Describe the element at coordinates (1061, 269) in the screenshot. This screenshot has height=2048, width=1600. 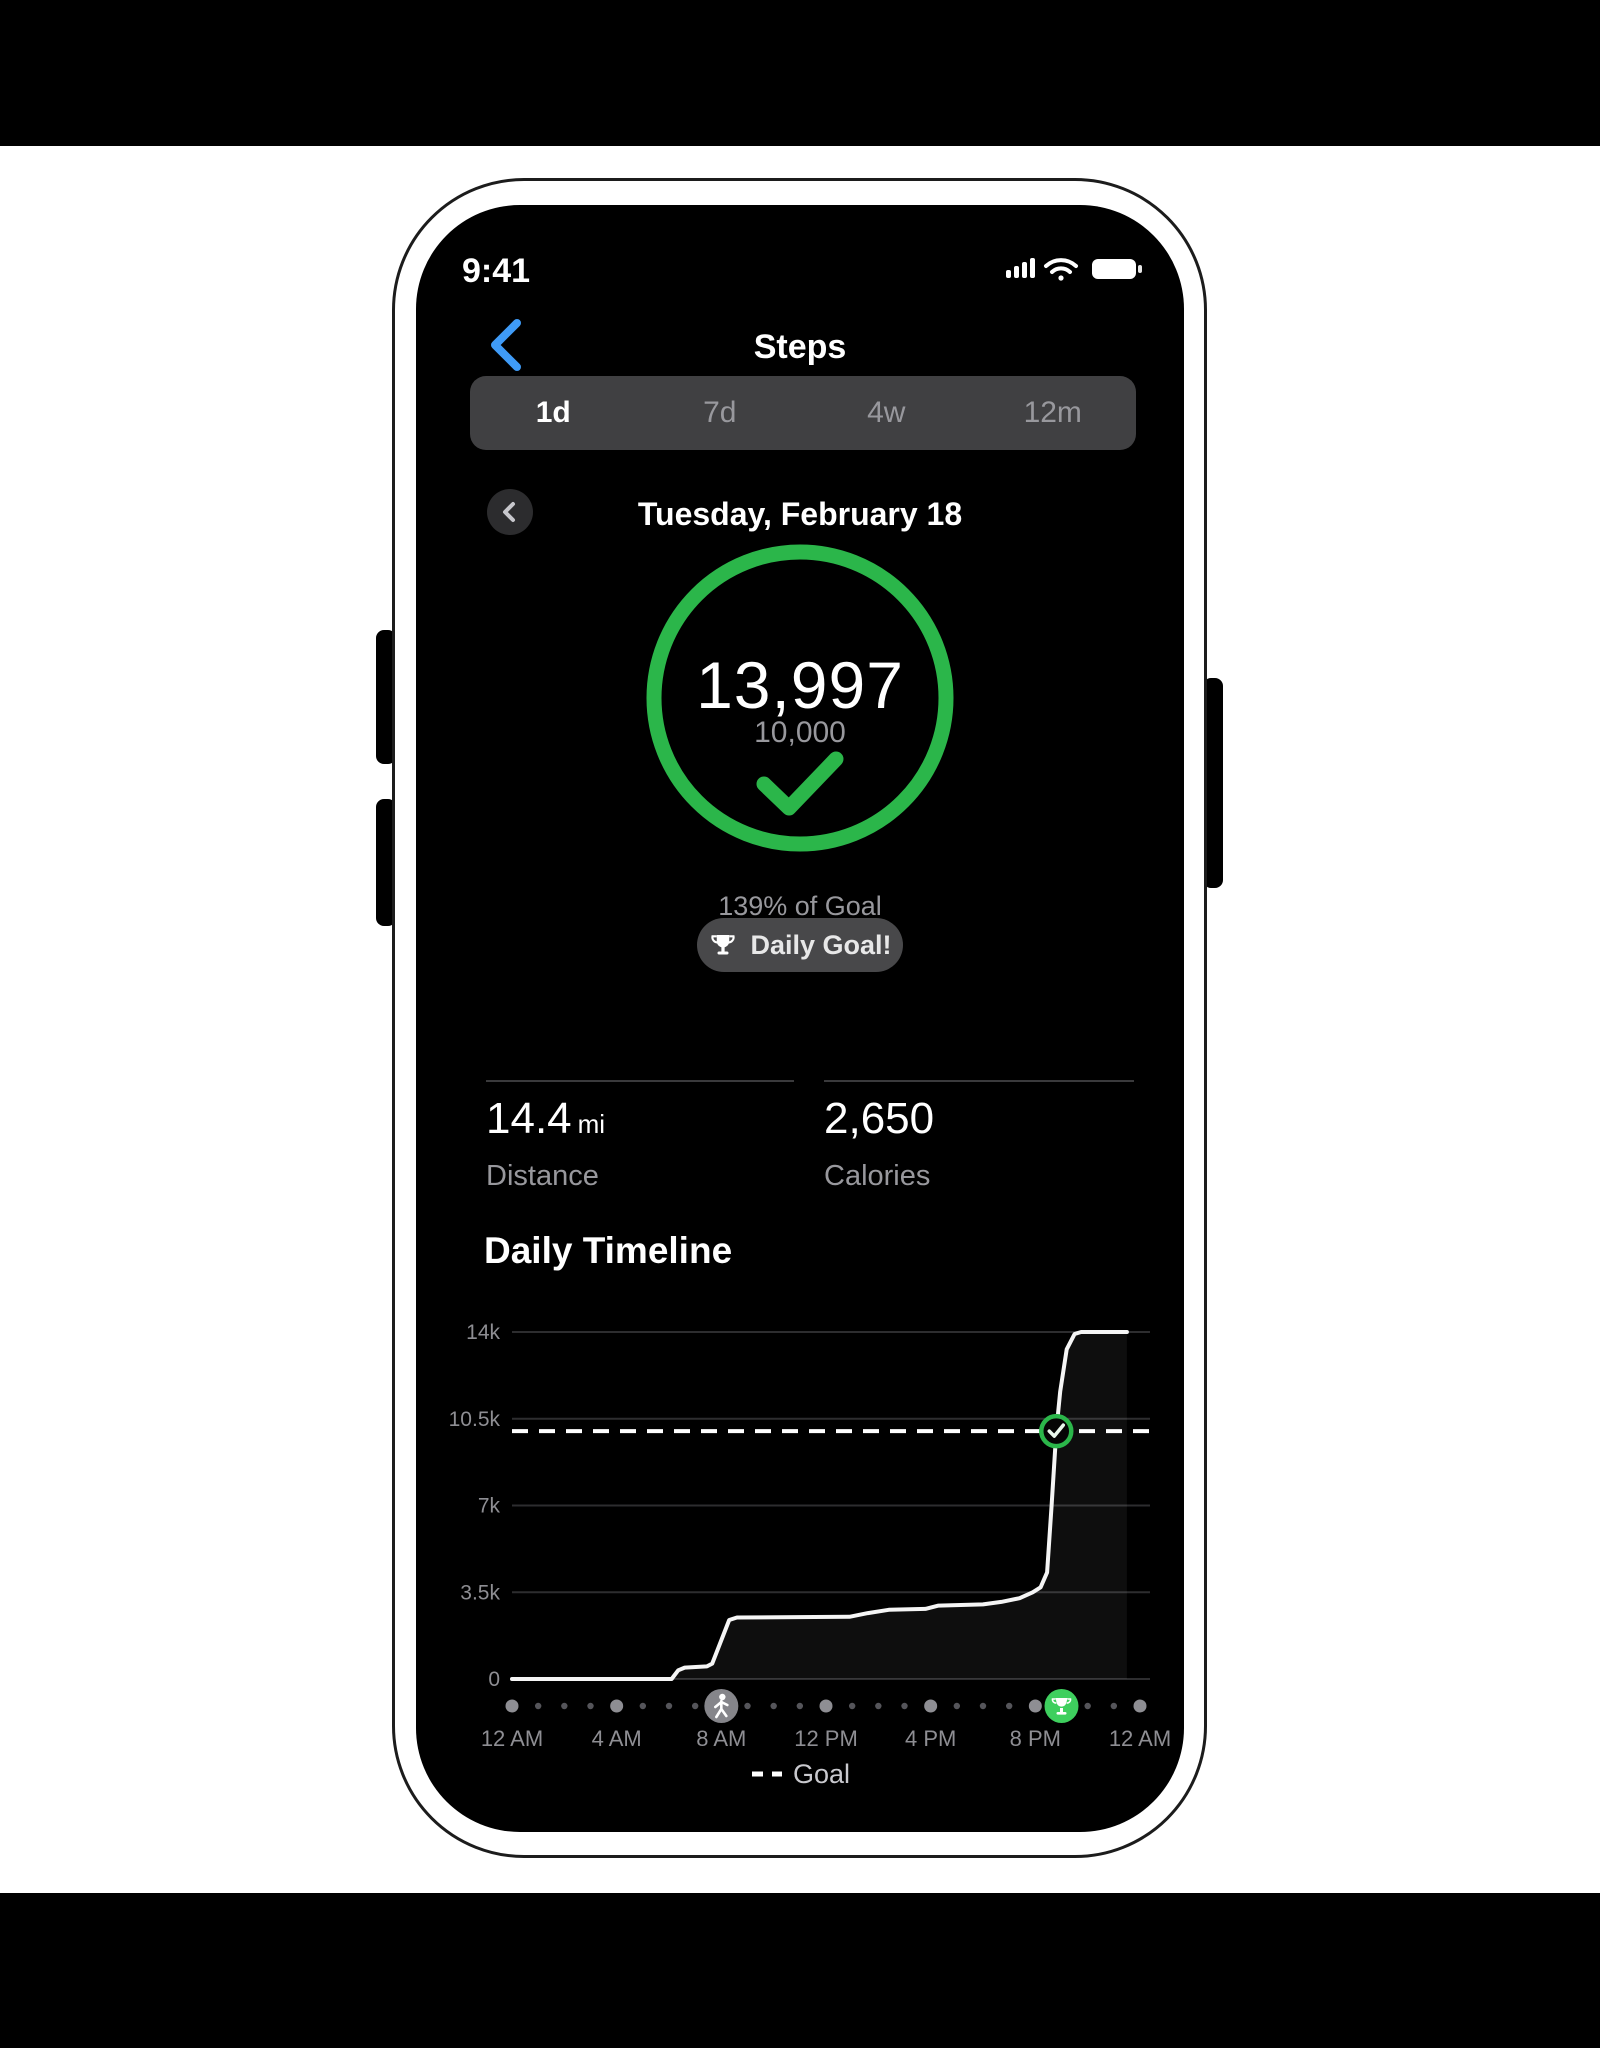
I see `wifi-icon` at that location.